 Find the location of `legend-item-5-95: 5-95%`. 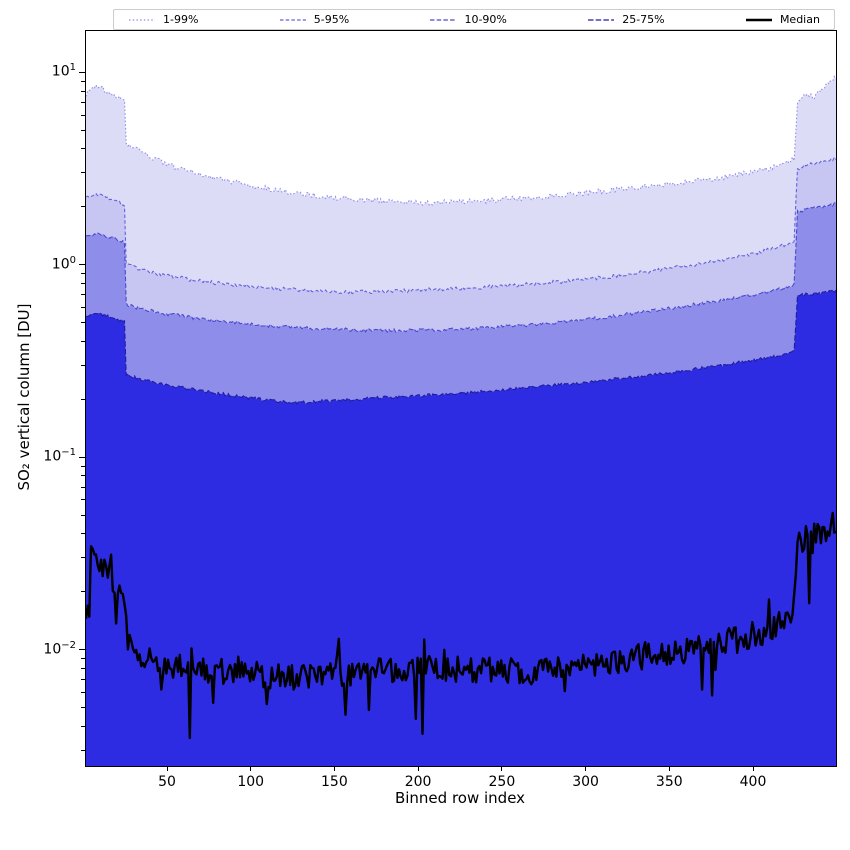

legend-item-5-95: 5-95% is located at coordinates (314, 19).